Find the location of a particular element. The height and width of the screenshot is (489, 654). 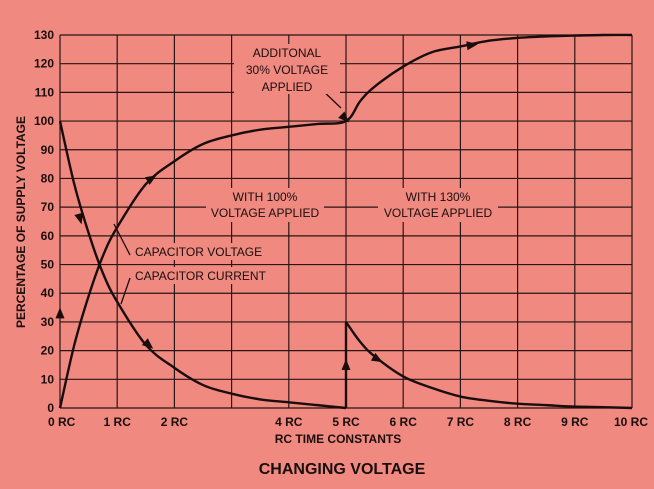

legend-capacitor-voltage: CAPACITOR VOLTAGE is located at coordinates (198, 252).